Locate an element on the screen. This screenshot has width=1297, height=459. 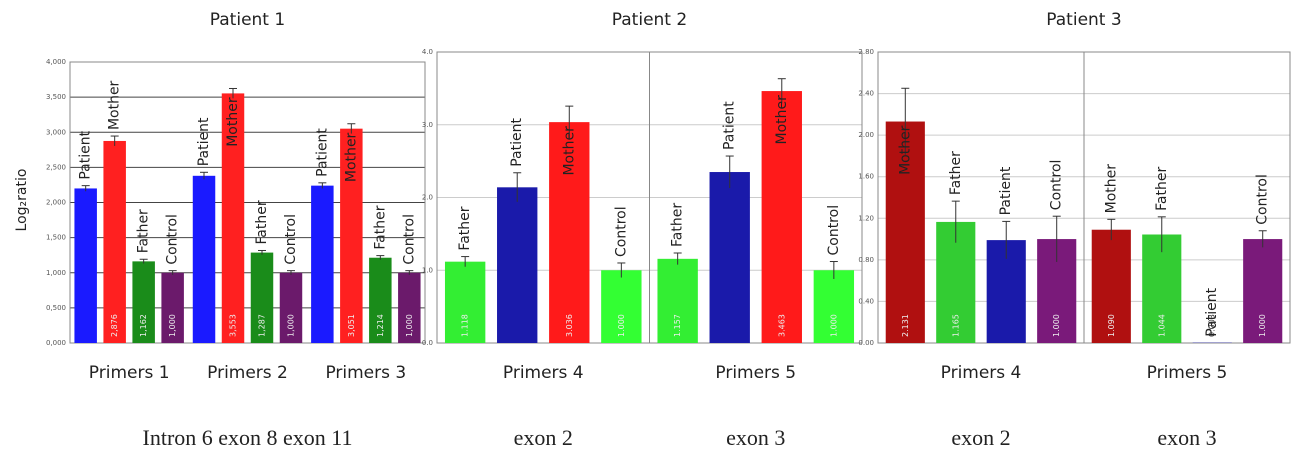
value-label: 1.118 is located at coordinates (465, 325).